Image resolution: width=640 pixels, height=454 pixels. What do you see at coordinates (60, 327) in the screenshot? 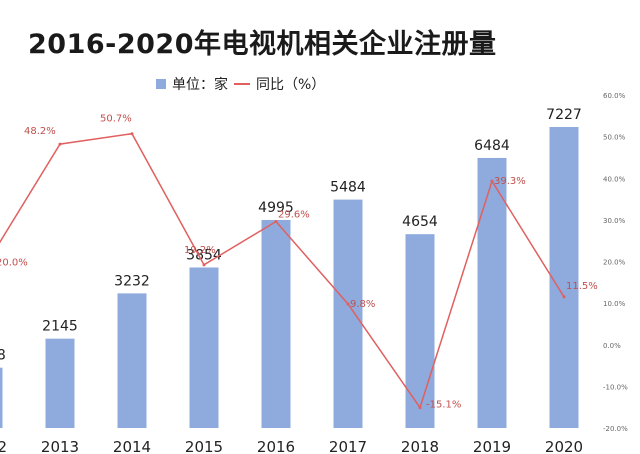
I see `bar-value-label-2013: 2145` at bounding box center [60, 327].